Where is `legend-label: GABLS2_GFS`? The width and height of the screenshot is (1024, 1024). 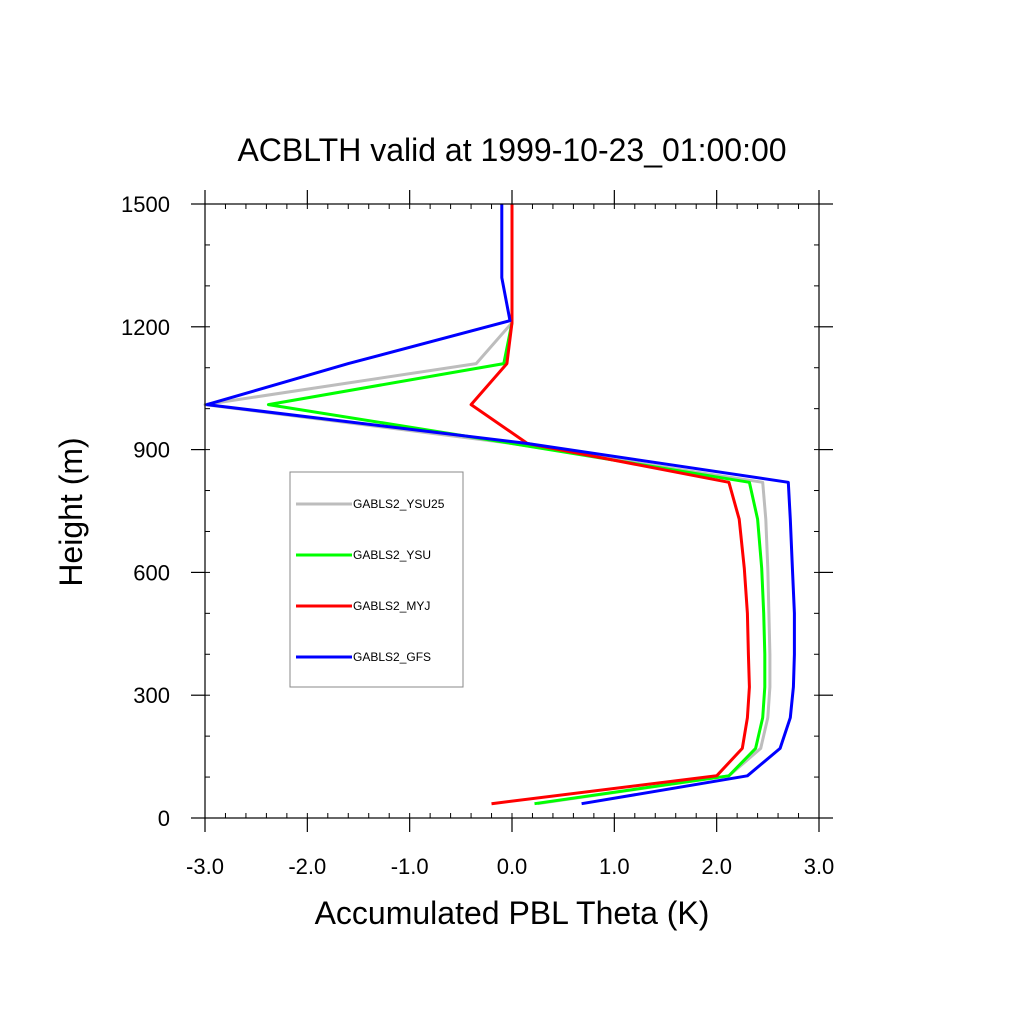 legend-label: GABLS2_GFS is located at coordinates (392, 657).